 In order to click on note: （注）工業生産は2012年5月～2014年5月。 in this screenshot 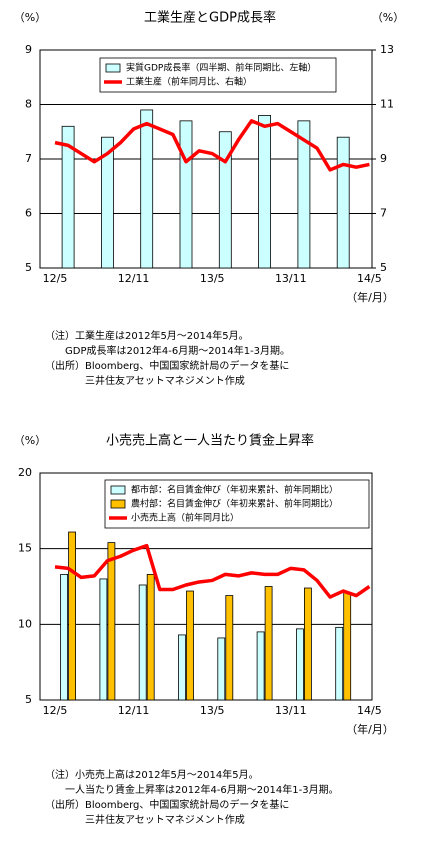, I will do `click(147, 335)`.